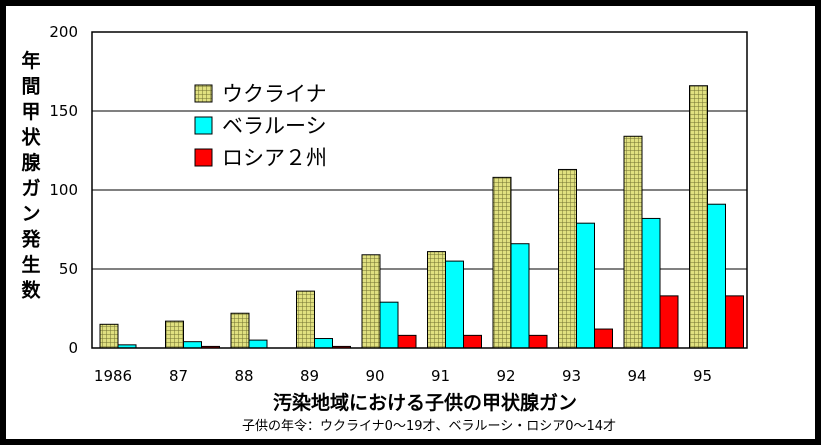 This screenshot has height=445, width=821. Describe the element at coordinates (113, 376) in the screenshot. I see `x-tick-label: 1986` at that location.